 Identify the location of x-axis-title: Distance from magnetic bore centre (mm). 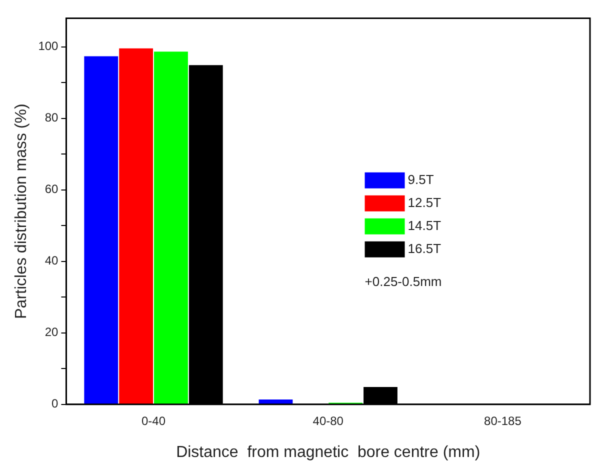
(328, 452).